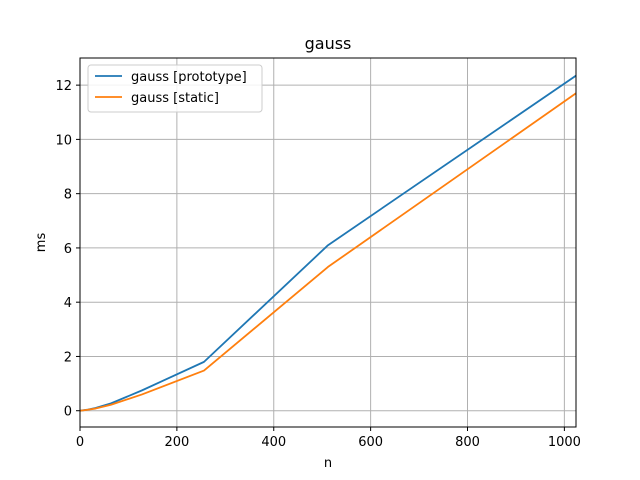 The width and height of the screenshot is (640, 480). What do you see at coordinates (467, 442) in the screenshot?
I see `x-tick-label: 800` at bounding box center [467, 442].